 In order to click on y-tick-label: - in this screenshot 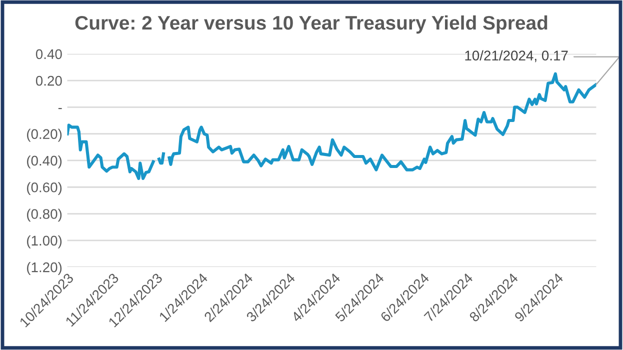, I will do `click(60, 109)`.